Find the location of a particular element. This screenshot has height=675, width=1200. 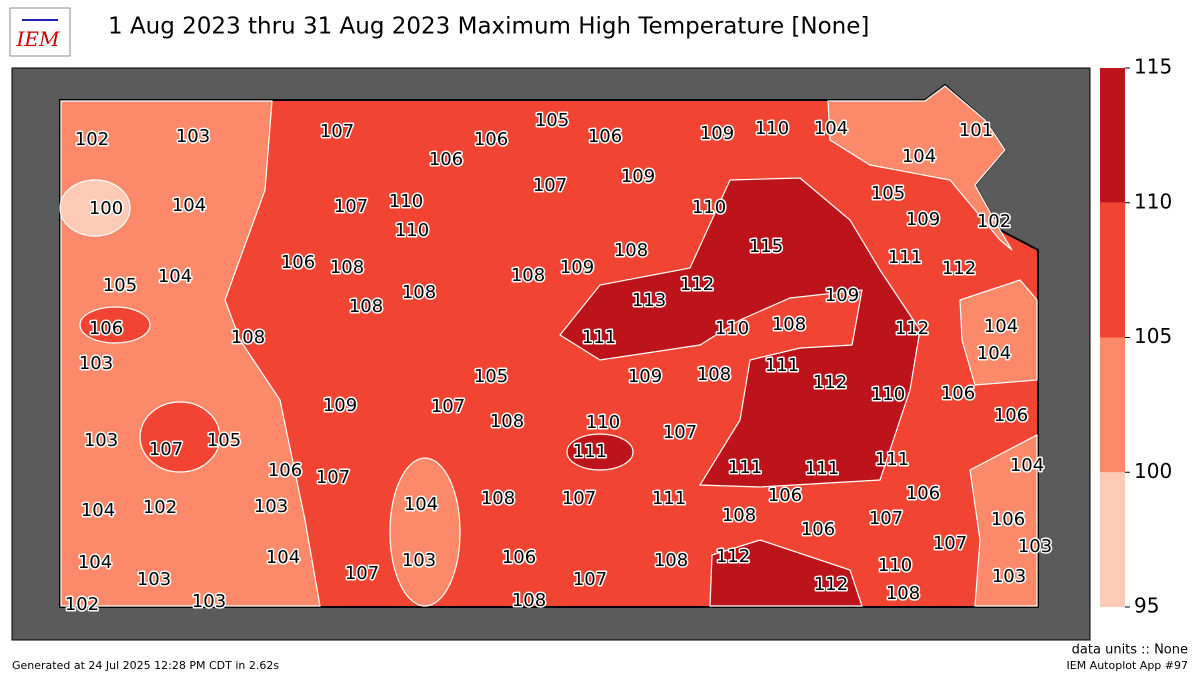

logo-text: IEM is located at coordinates (38, 39).